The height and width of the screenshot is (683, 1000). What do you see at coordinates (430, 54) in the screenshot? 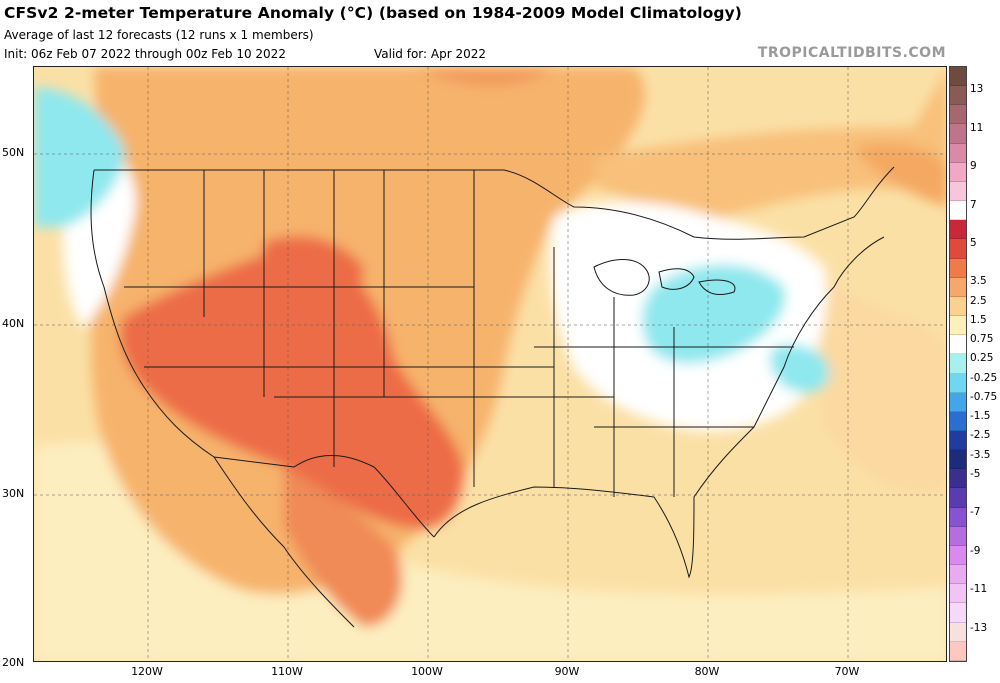
I see `valid-text: Valid for: Apr 2022` at bounding box center [430, 54].